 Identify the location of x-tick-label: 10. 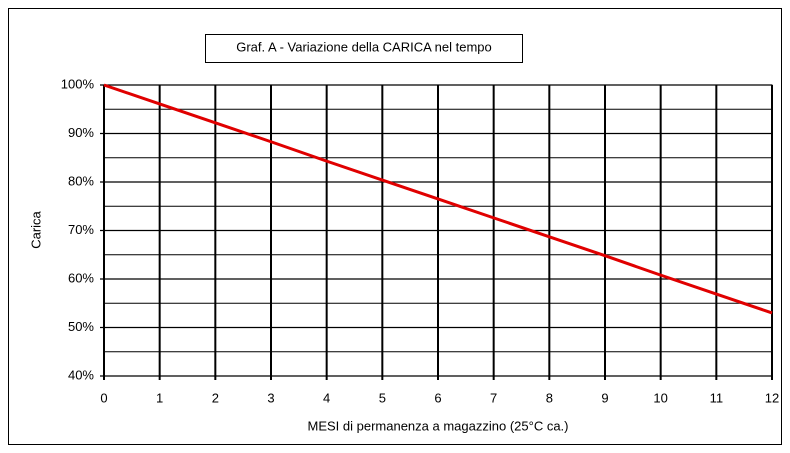
(660, 397).